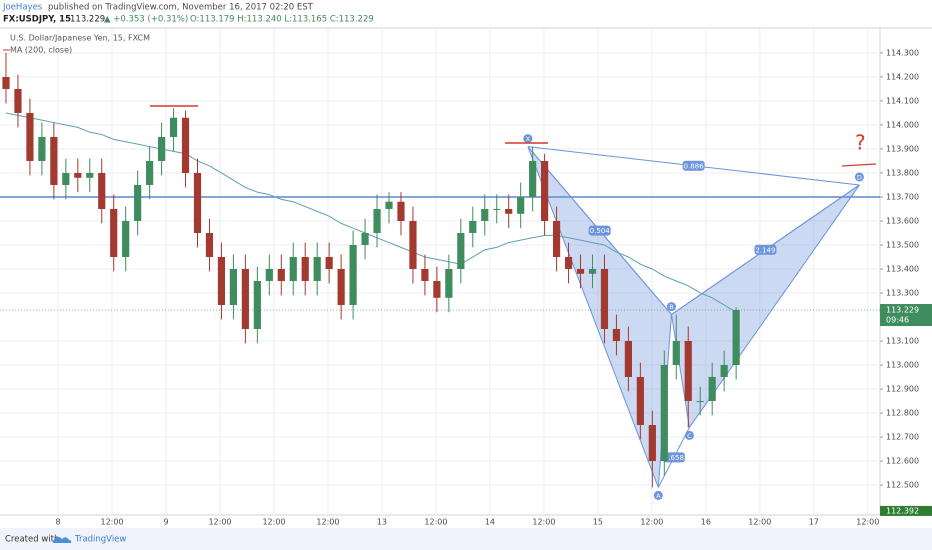  I want to click on x-tick-label: 16, so click(706, 522).